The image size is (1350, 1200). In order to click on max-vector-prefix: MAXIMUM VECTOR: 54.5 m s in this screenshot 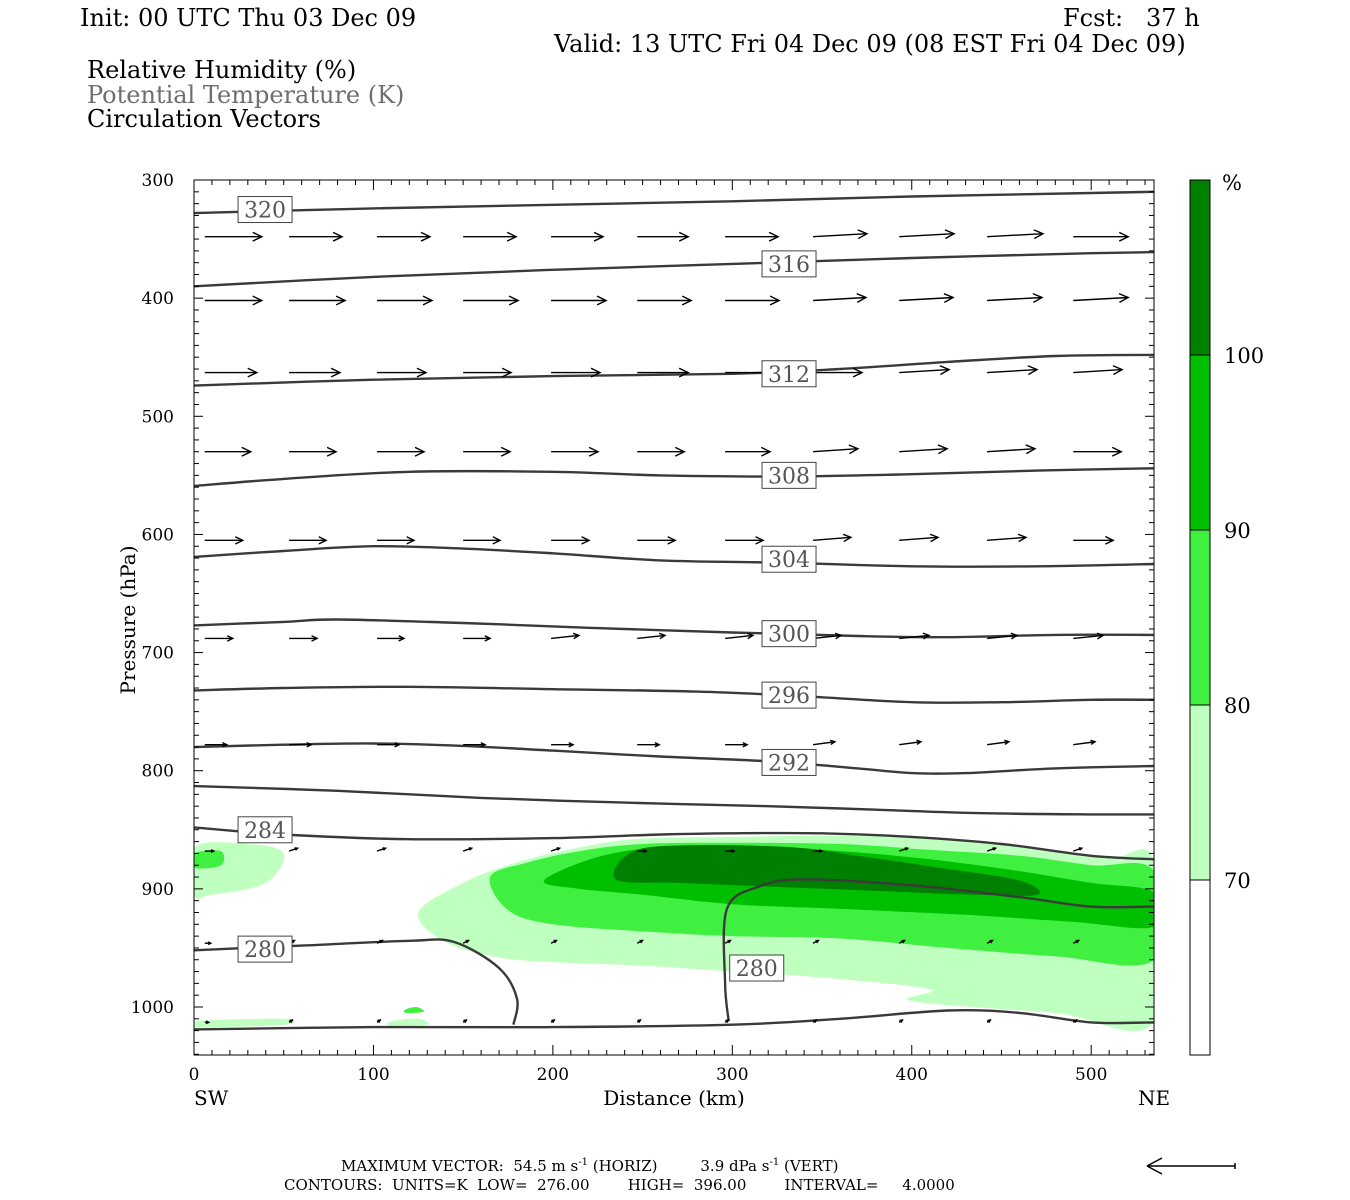, I will do `click(460, 1166)`.